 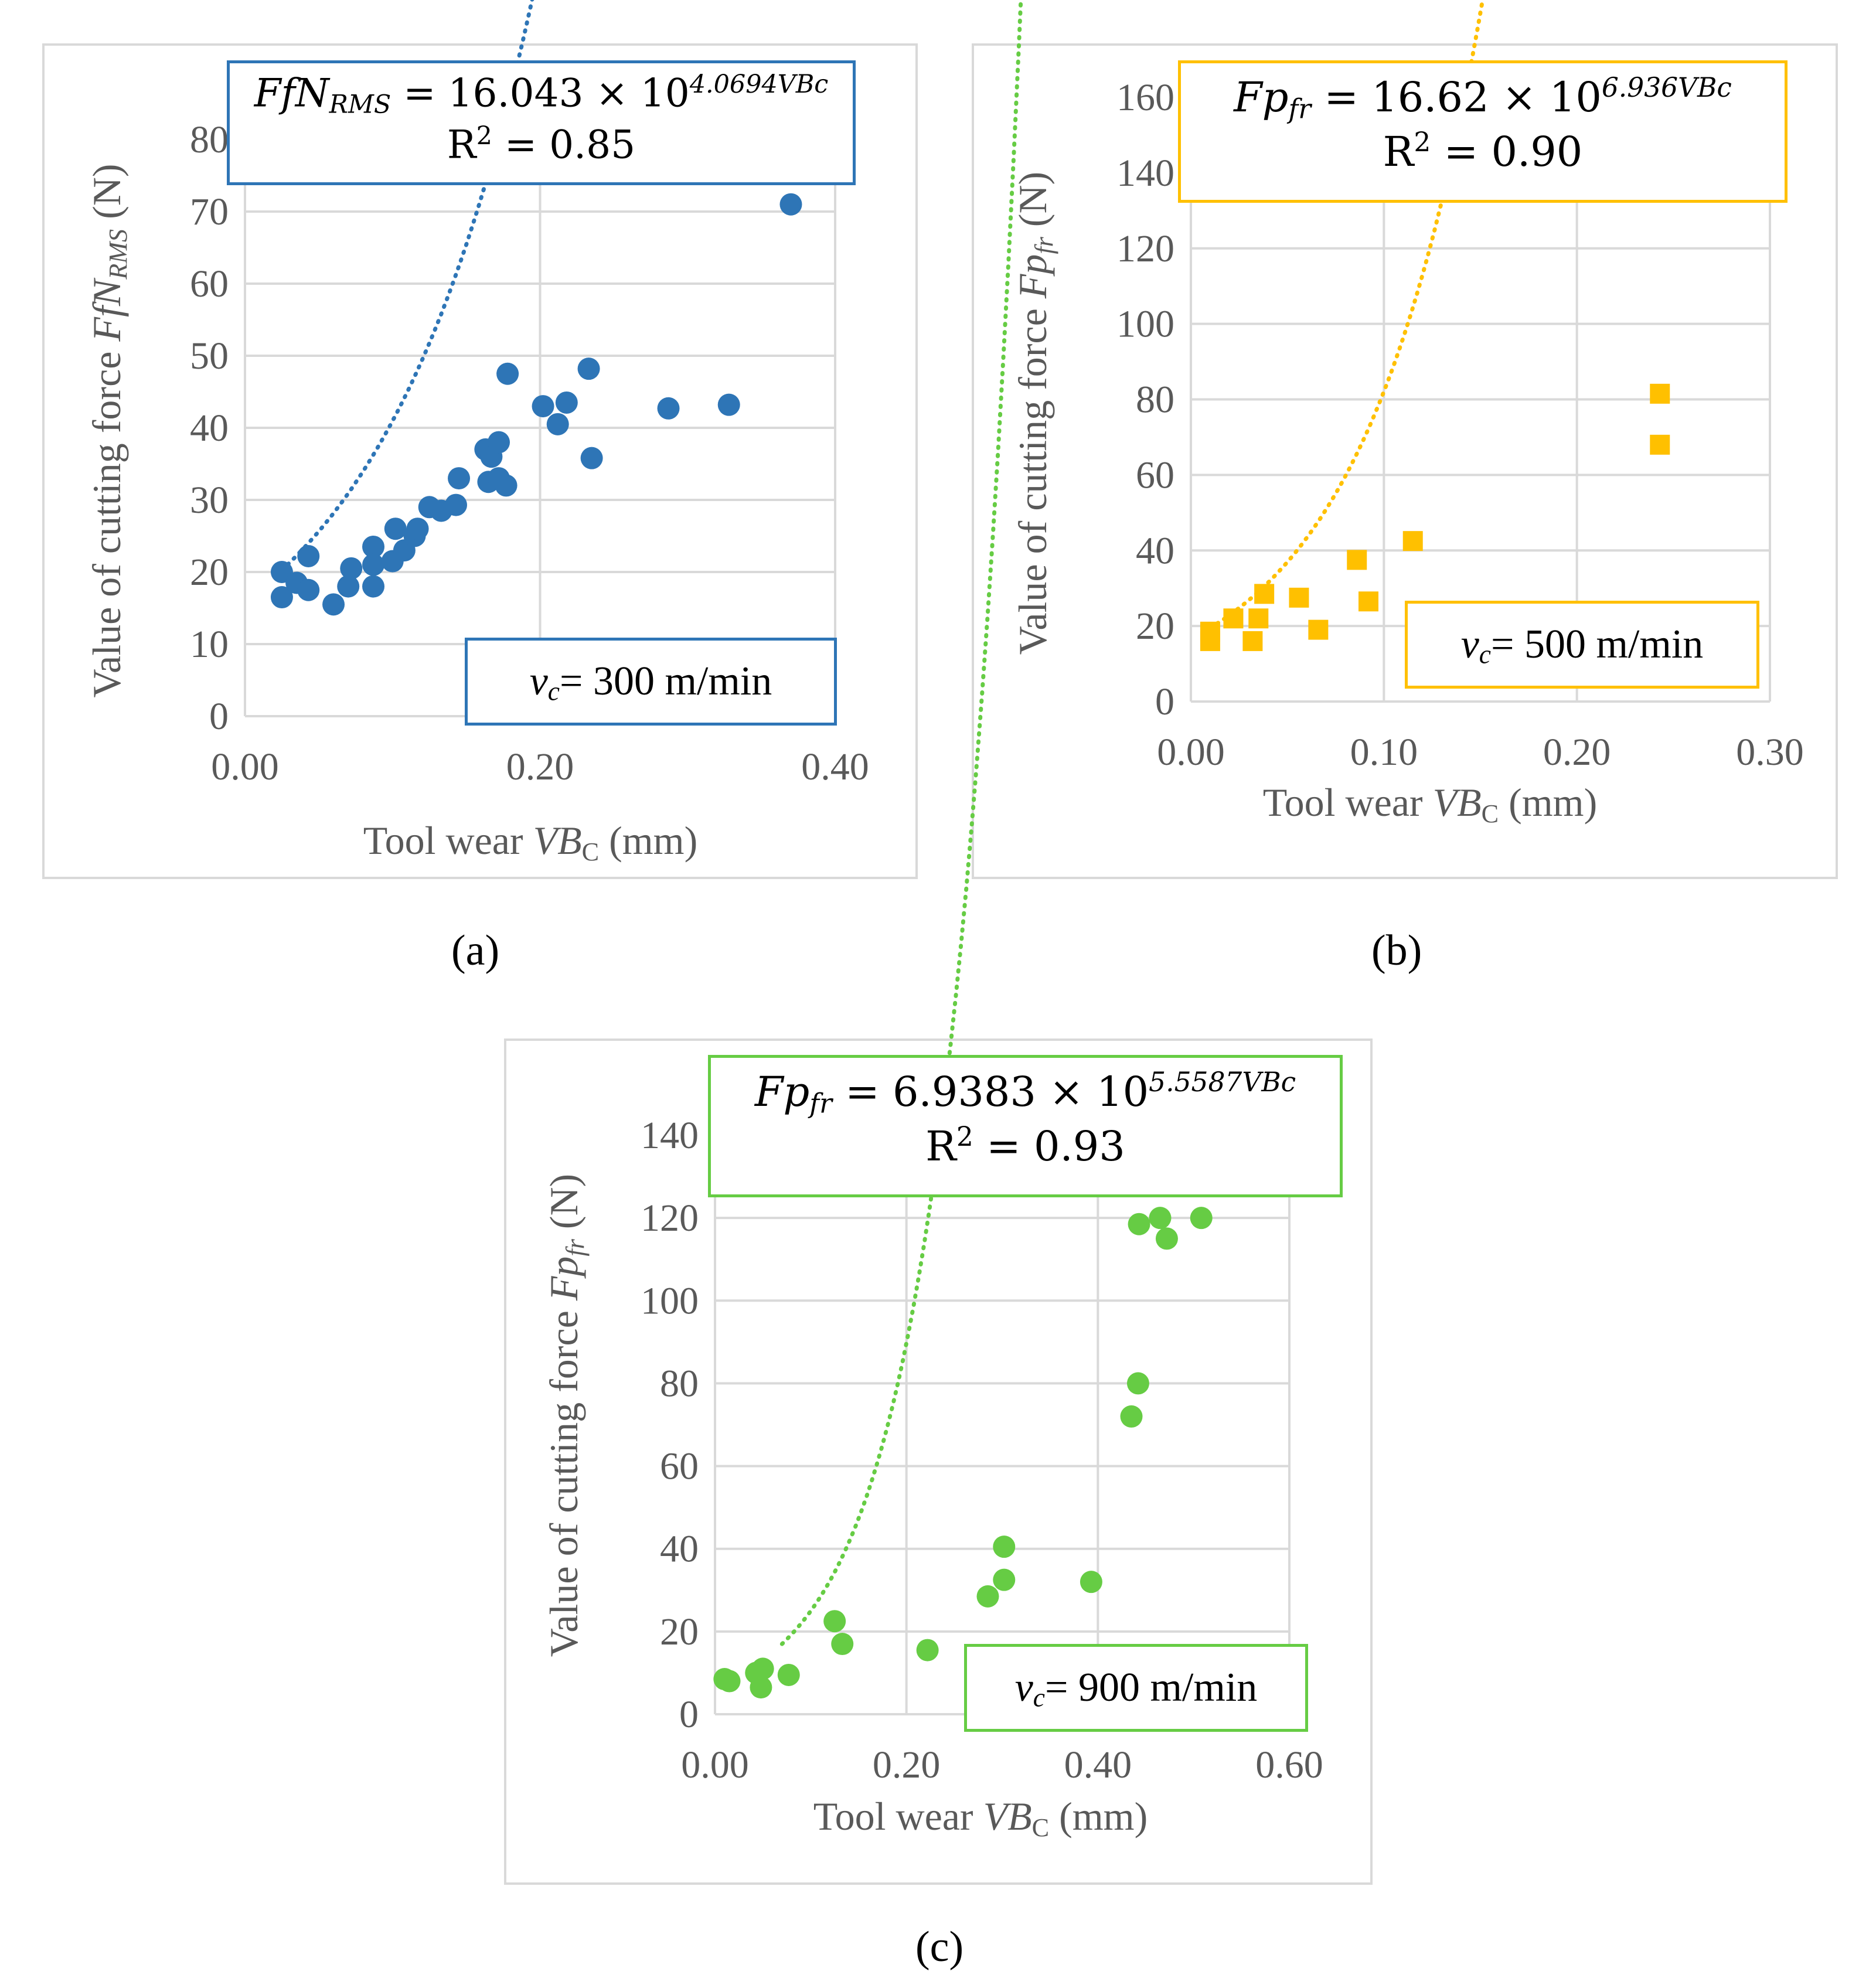 I want to click on chart-c-xlabel: Tool wear VBC (mm), so click(x=980, y=1819).